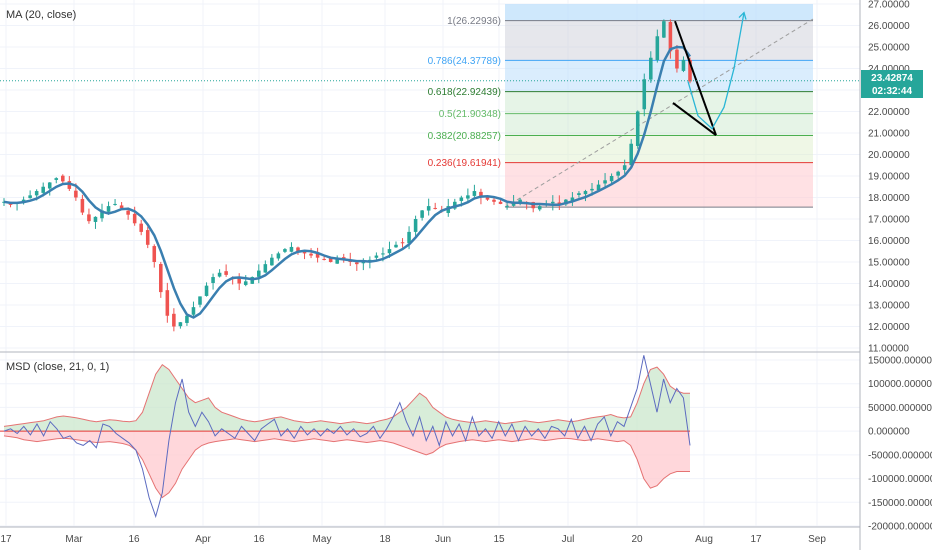  I want to click on price-tick-label: 25.00000, so click(889, 48).